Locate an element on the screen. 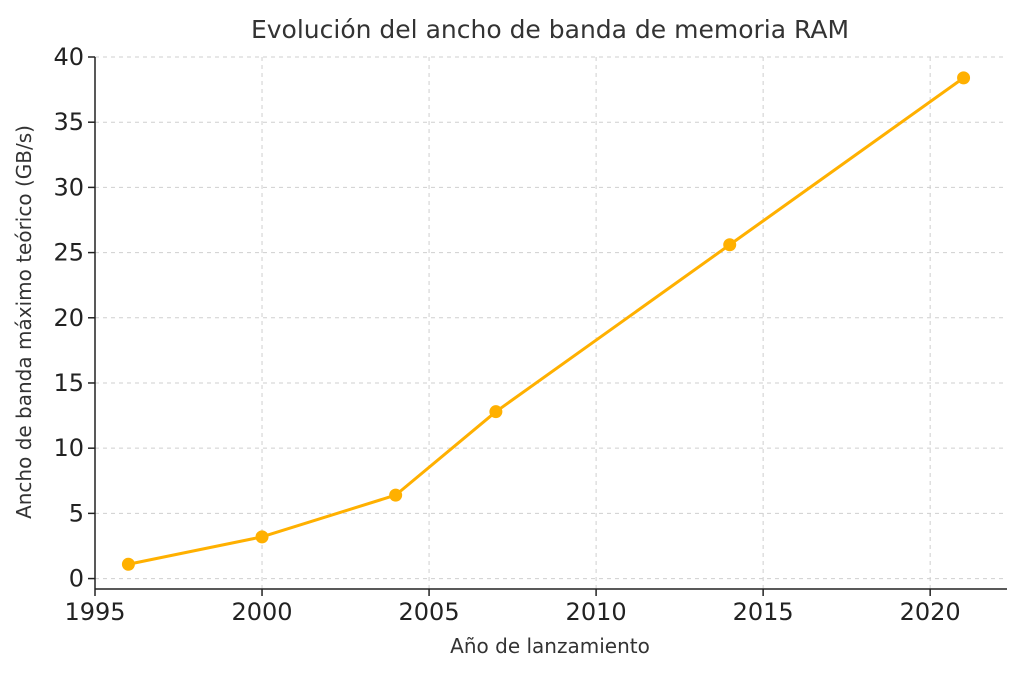  y-tick-label: 20 is located at coordinates (68, 318).